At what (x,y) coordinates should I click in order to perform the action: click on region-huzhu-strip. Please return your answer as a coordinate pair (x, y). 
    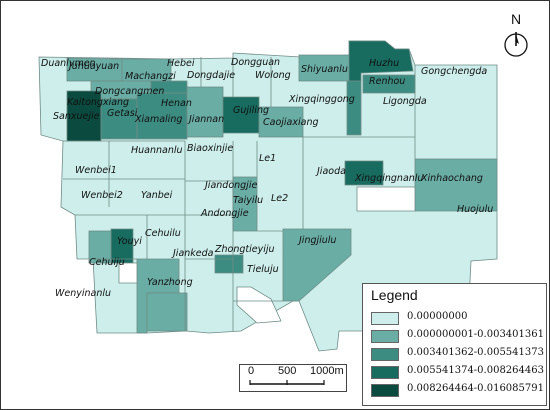
    Looking at the image, I should click on (354, 108).